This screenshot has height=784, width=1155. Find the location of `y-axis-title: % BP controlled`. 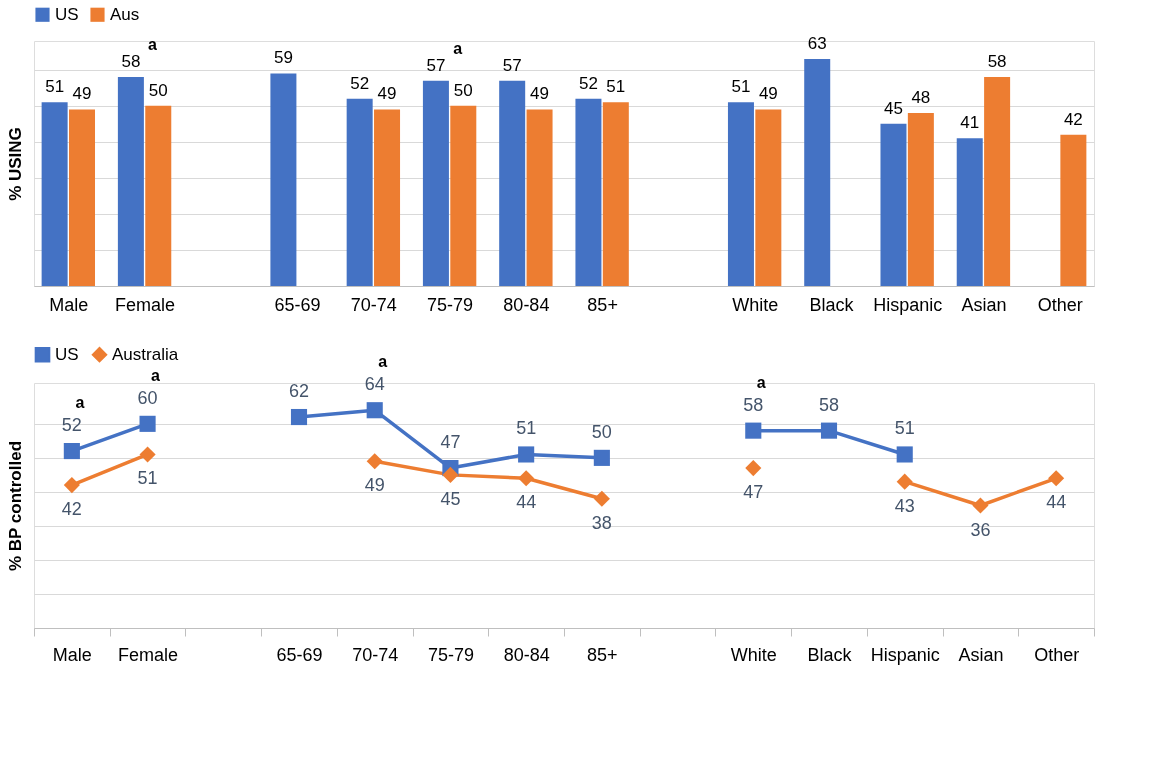

y-axis-title: % BP controlled is located at coordinates (15, 506).